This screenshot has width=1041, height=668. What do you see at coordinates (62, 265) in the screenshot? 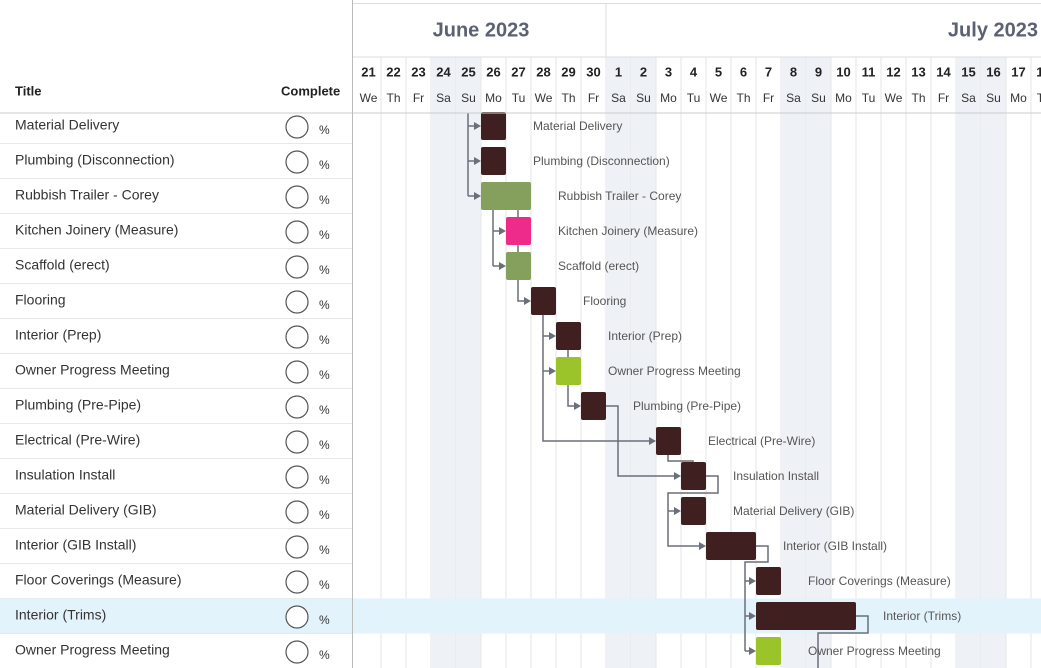
I see `task-title: Scaffold (erect)` at bounding box center [62, 265].